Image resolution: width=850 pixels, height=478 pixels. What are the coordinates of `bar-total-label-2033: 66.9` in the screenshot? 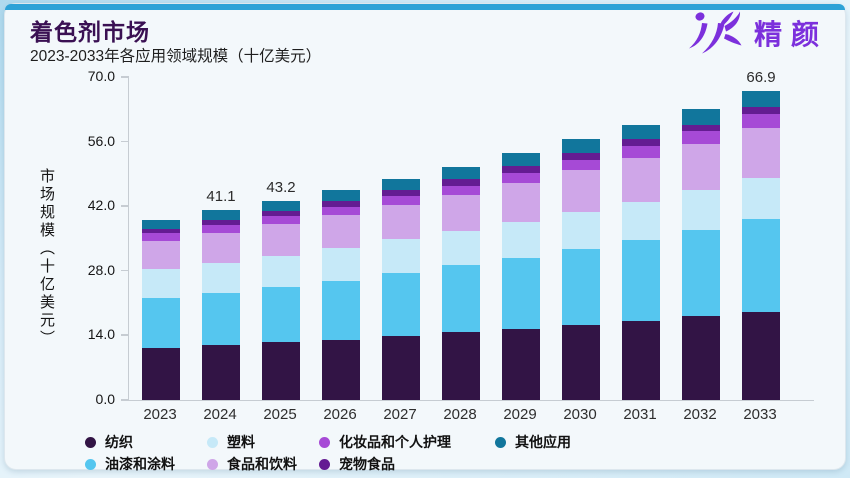 It's located at (761, 78).